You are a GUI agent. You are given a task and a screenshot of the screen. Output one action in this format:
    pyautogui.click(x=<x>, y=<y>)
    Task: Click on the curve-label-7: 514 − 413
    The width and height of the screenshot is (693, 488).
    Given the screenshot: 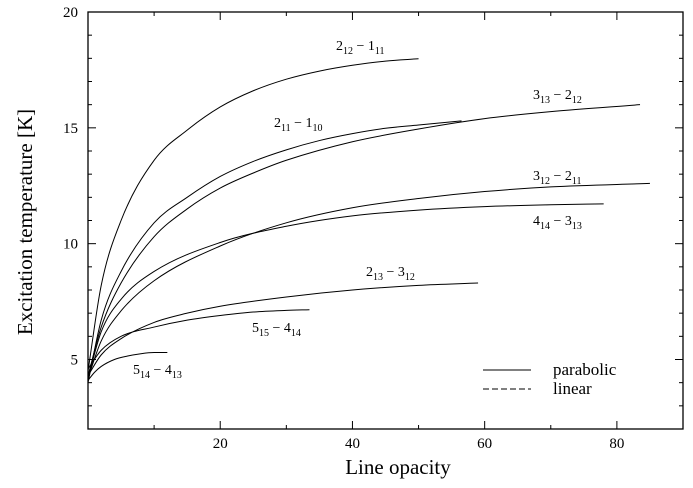 What is the action you would take?
    pyautogui.click(x=157, y=372)
    